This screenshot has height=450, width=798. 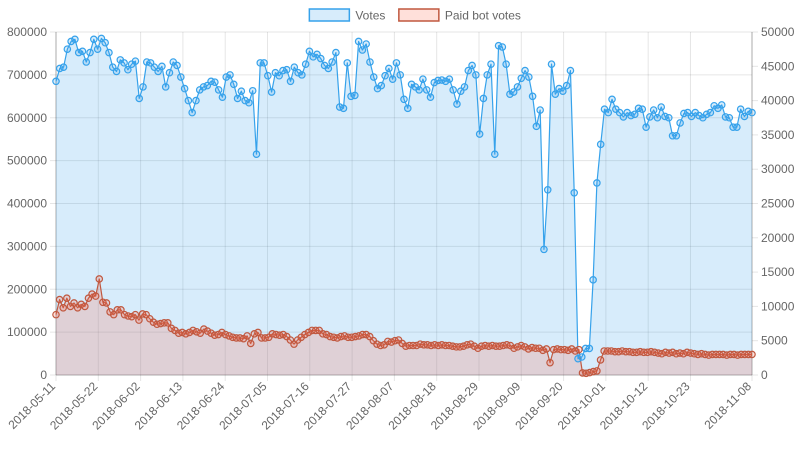 What do you see at coordinates (778, 101) in the screenshot?
I see `y-right-tick-label: 40000` at bounding box center [778, 101].